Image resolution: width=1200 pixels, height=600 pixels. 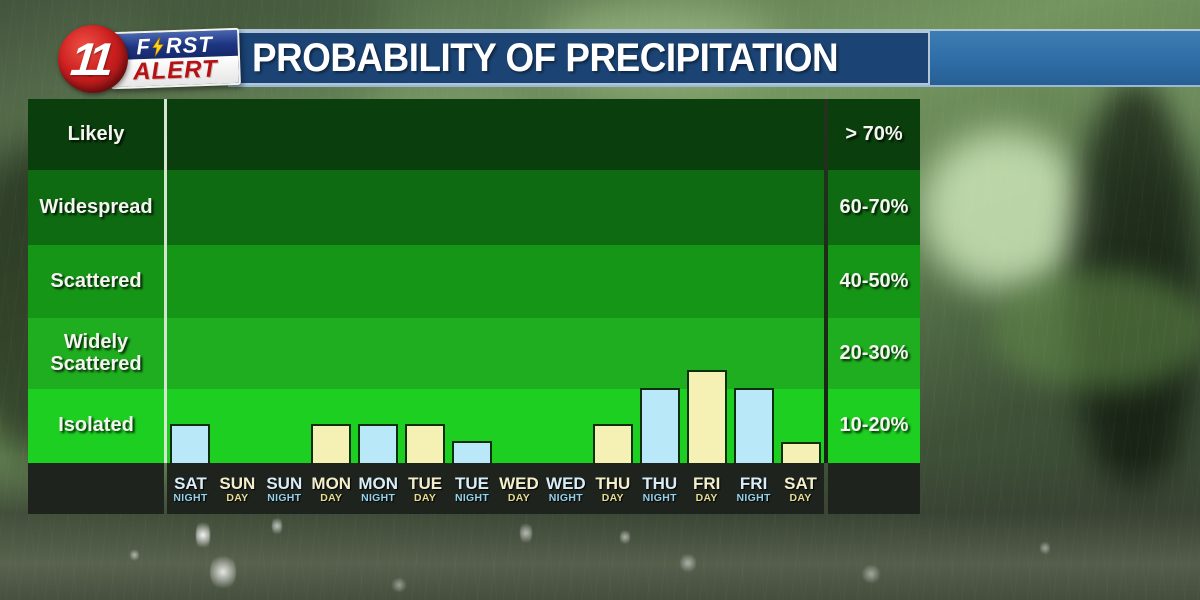 I want to click on axis-period-label: SUN NIGHT, so click(x=284, y=488).